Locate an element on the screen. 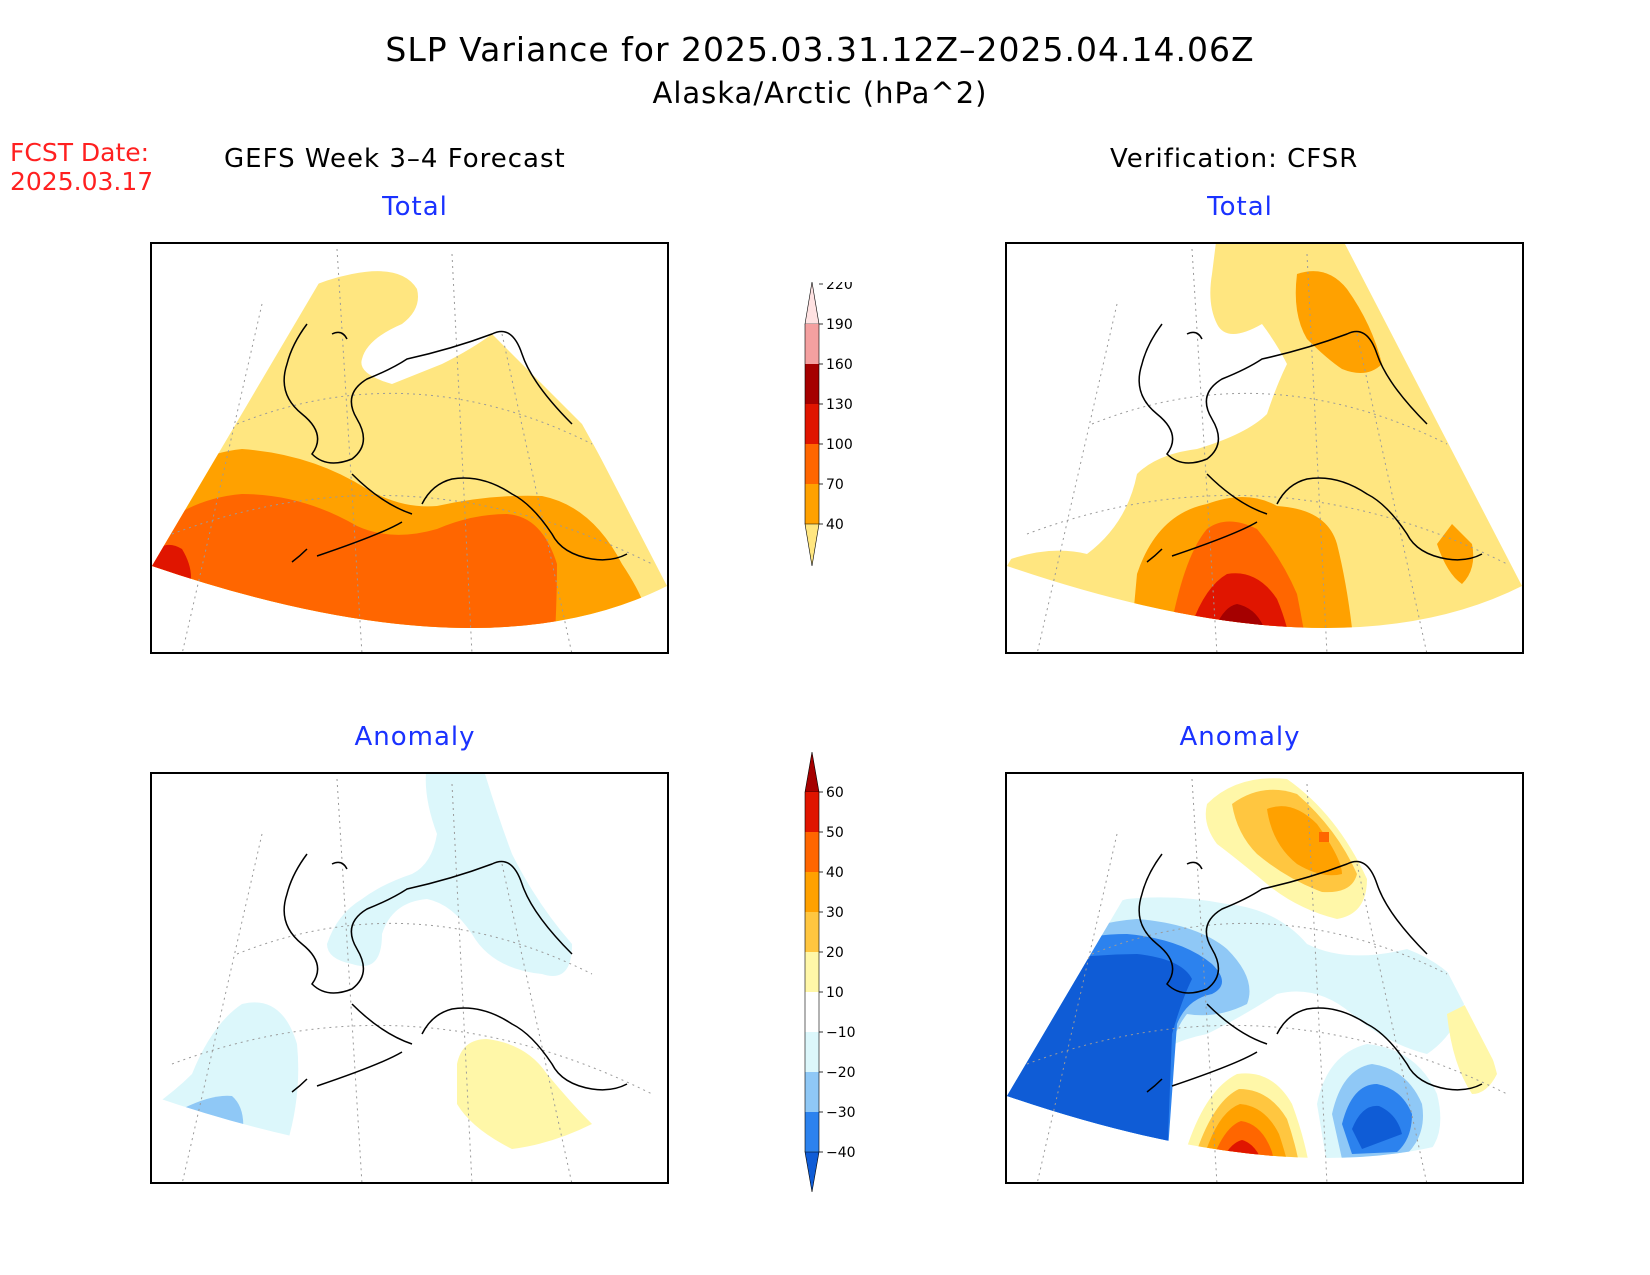  colorbar-anomaly-tick-label: −40 is located at coordinates (841, 1153).